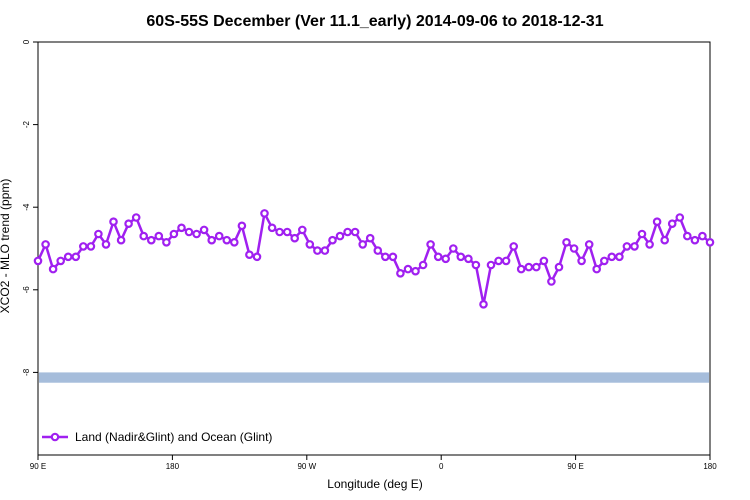 The width and height of the screenshot is (750, 500). I want to click on y-tick-label: -6, so click(26, 290).